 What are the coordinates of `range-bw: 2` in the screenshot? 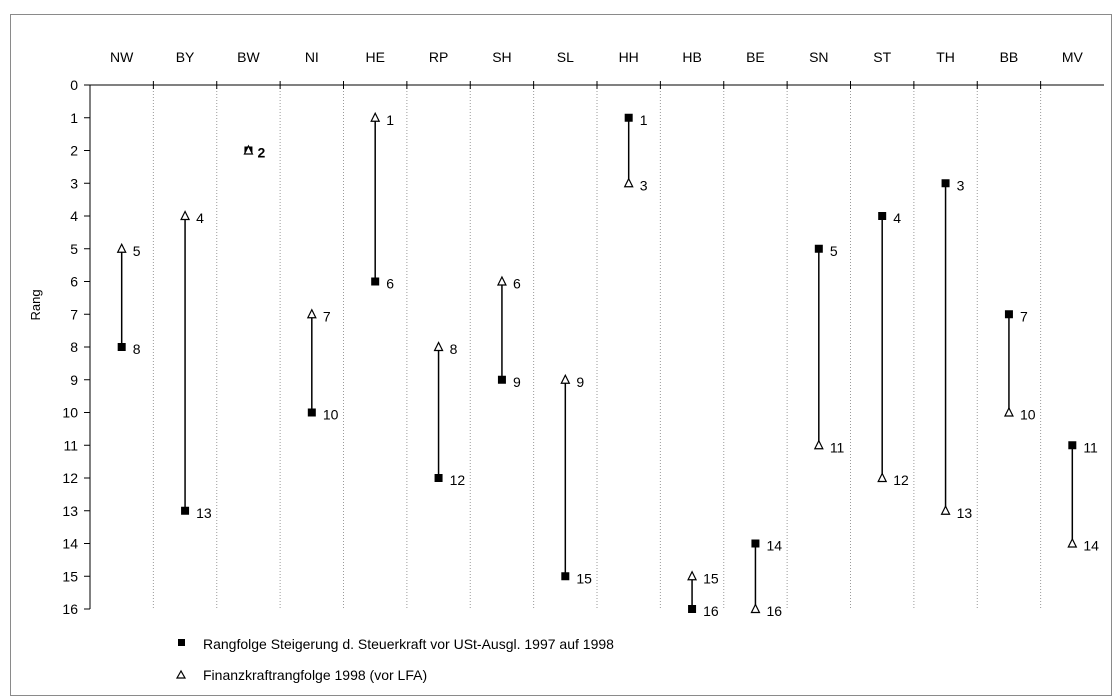 It's located at (254, 152).